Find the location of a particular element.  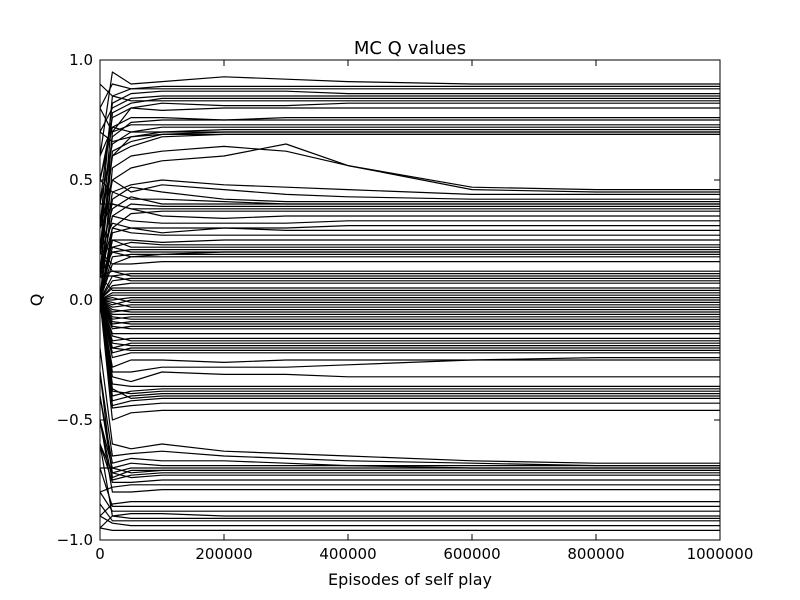

y-tick-label-1: −0.5 is located at coordinates (75, 420).